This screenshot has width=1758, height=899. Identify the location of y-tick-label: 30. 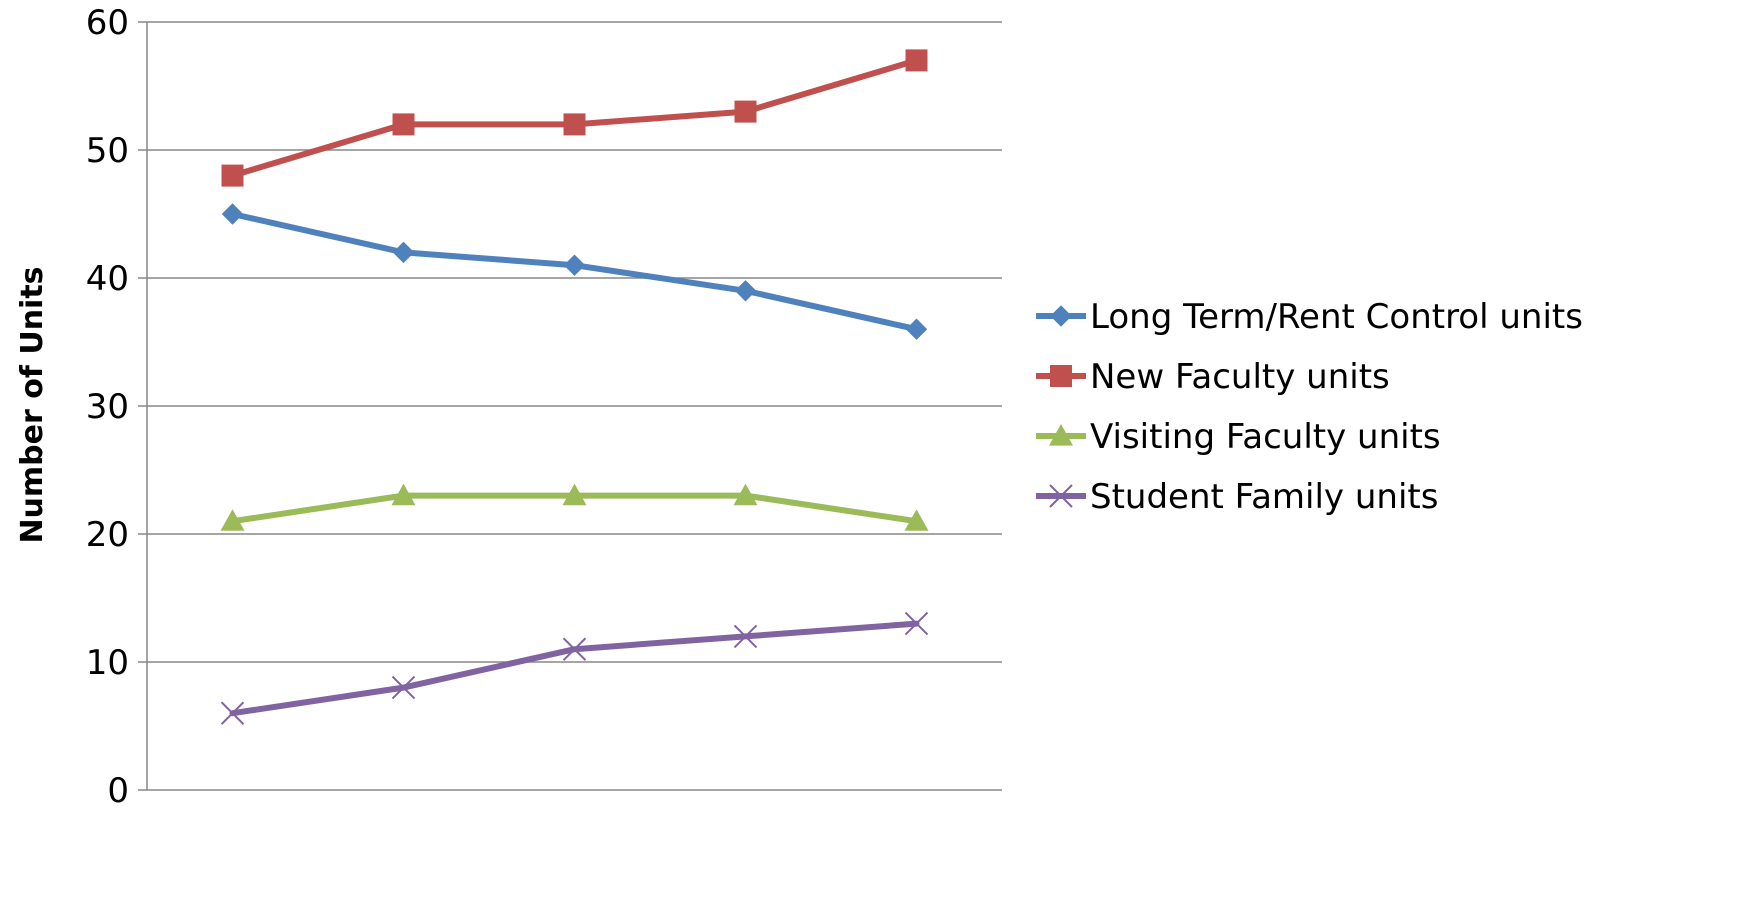
(107, 407).